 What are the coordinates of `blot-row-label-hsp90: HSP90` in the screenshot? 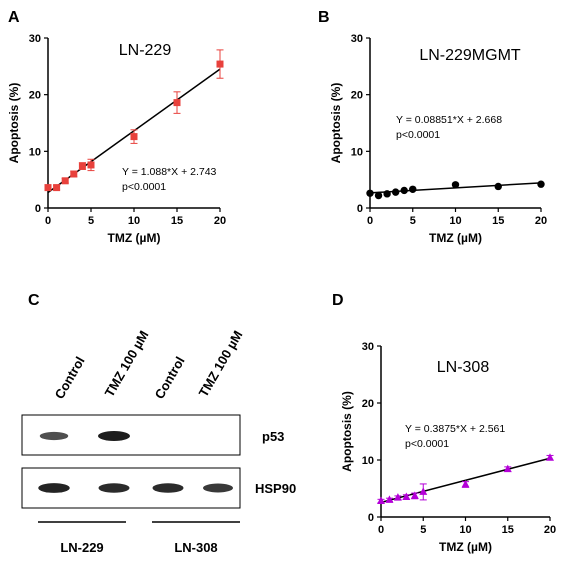 It's located at (275, 488).